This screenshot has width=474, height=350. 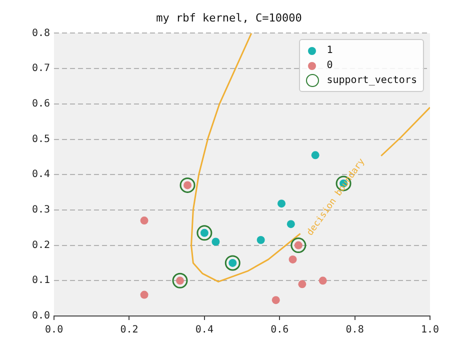 What do you see at coordinates (41, 68) in the screenshot?
I see `y-tick-label: 0.7` at bounding box center [41, 68].